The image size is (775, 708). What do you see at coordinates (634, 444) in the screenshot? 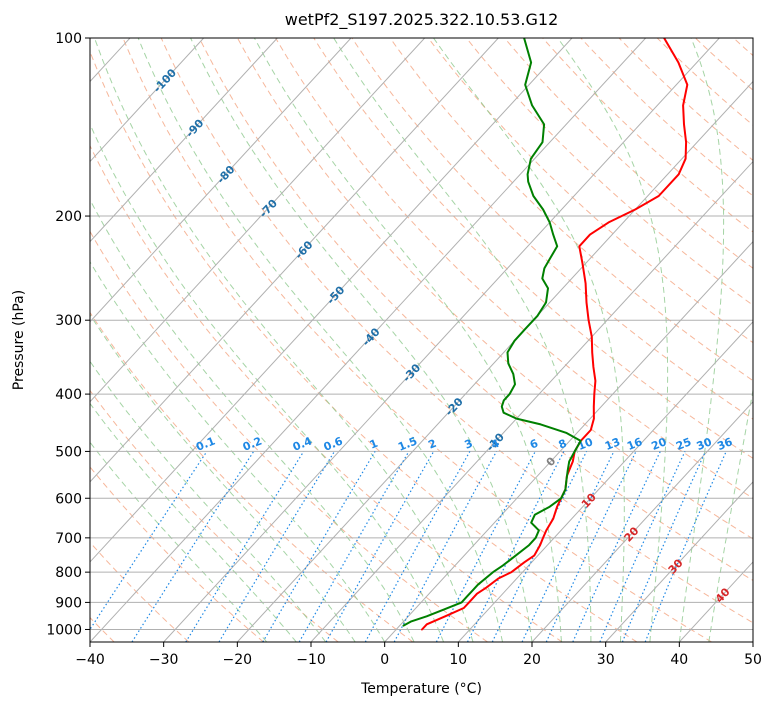
I see `mixing-ratio-label: 16` at bounding box center [634, 444].